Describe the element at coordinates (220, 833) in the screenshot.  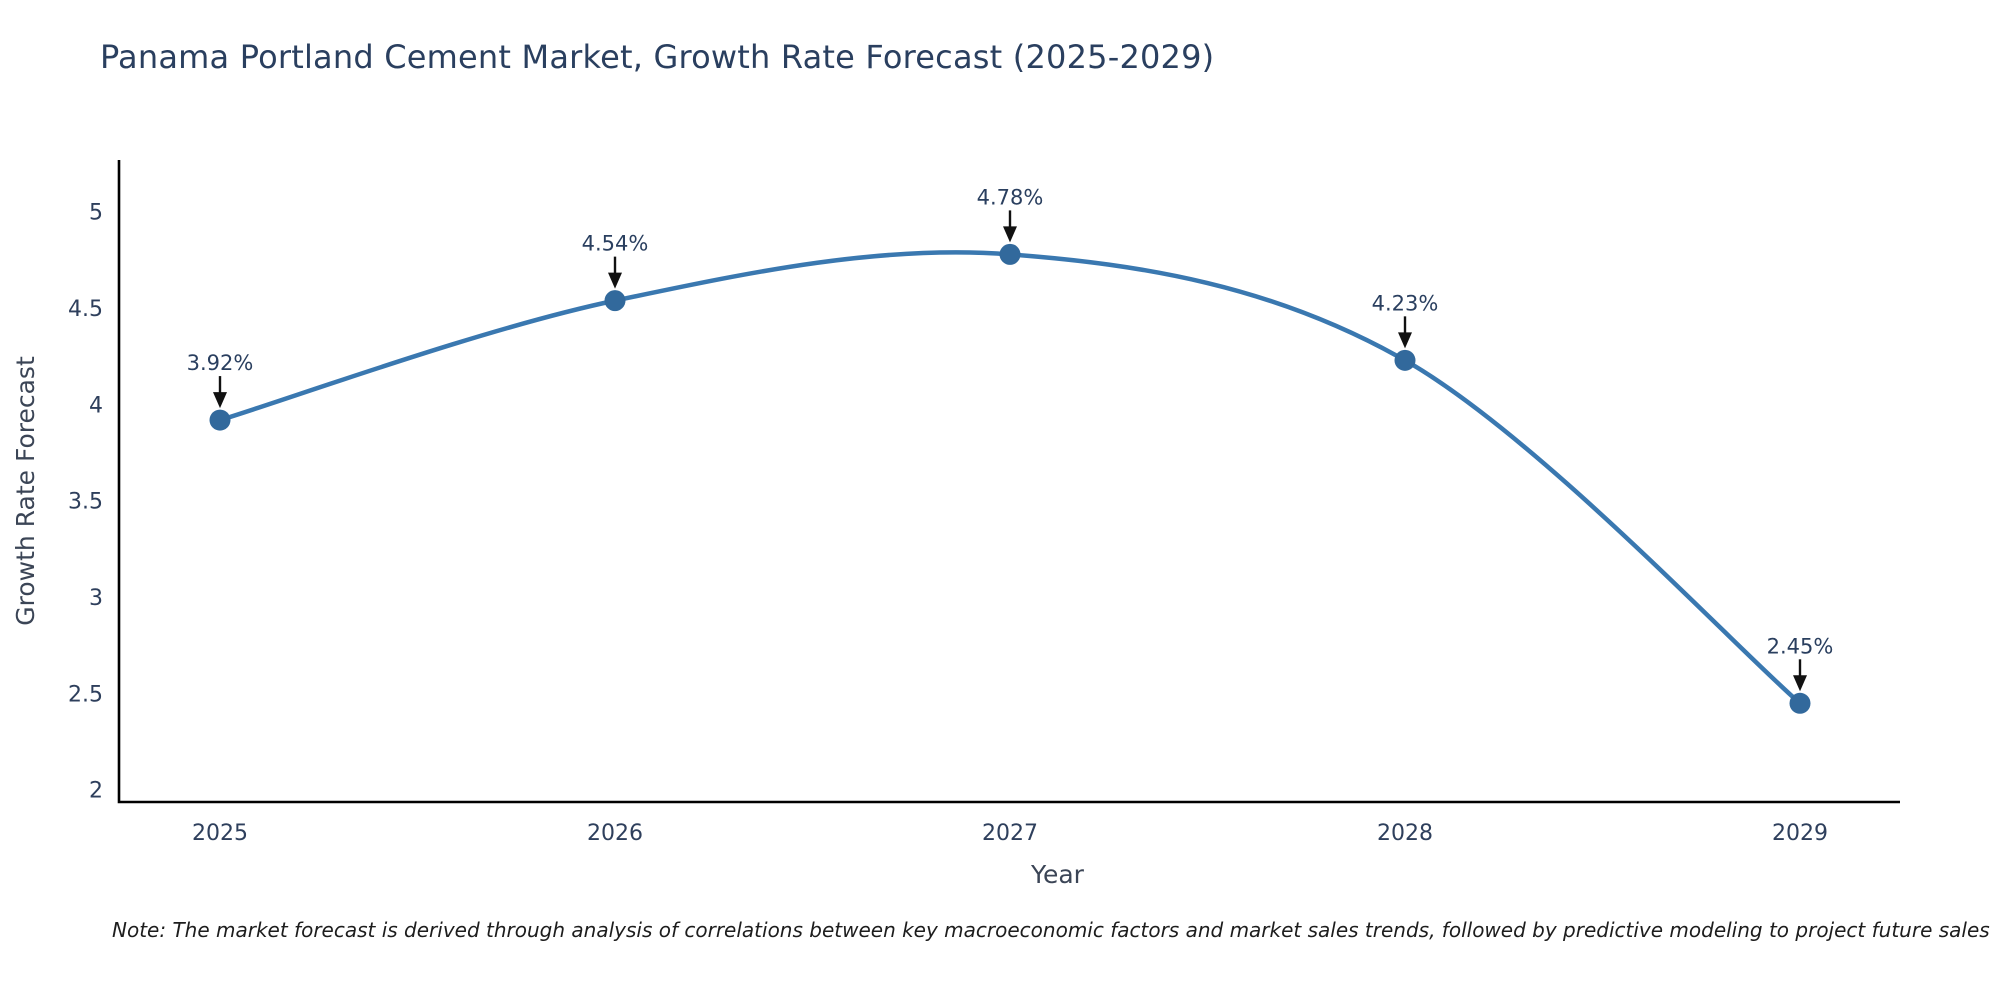
I see `x-tick-label-2025: 2025` at that location.